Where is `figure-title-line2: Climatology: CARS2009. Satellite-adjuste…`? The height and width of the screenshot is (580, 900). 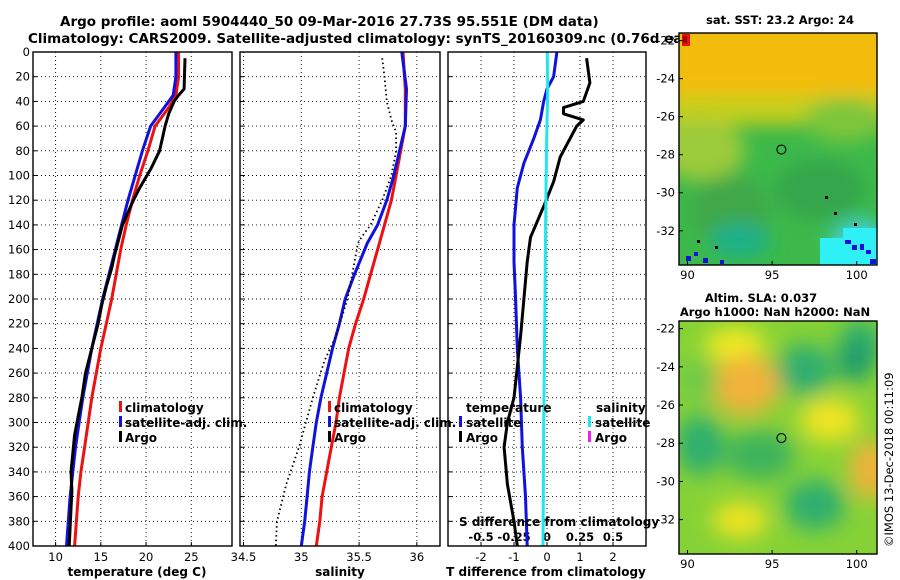
figure-title-line2: Climatology: CARS2009. Satellite-adjuste… is located at coordinates (374, 39).